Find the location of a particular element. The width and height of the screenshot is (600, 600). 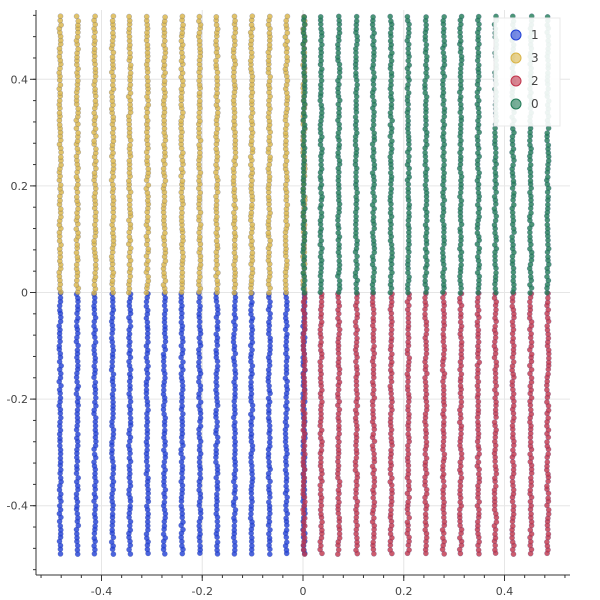

legend: 1 3 2 0 is located at coordinates (527, 72).